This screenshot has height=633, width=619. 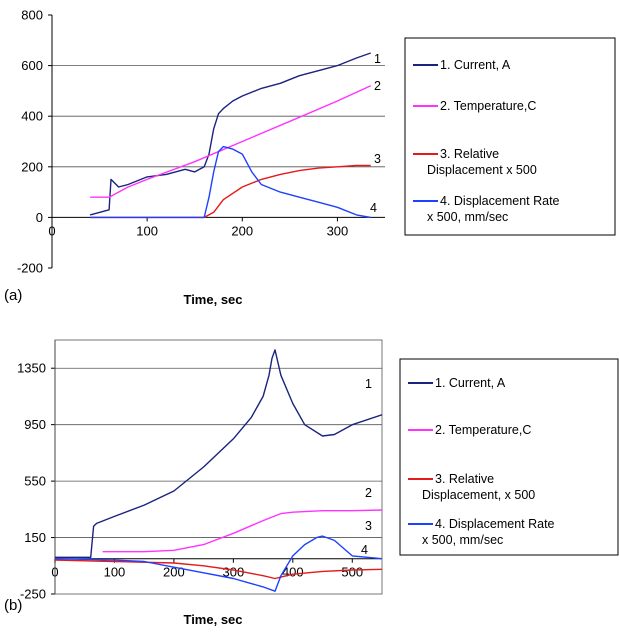 I want to click on legend-entry-3: 3. Relative Displacement x 500, so click(x=482, y=162).